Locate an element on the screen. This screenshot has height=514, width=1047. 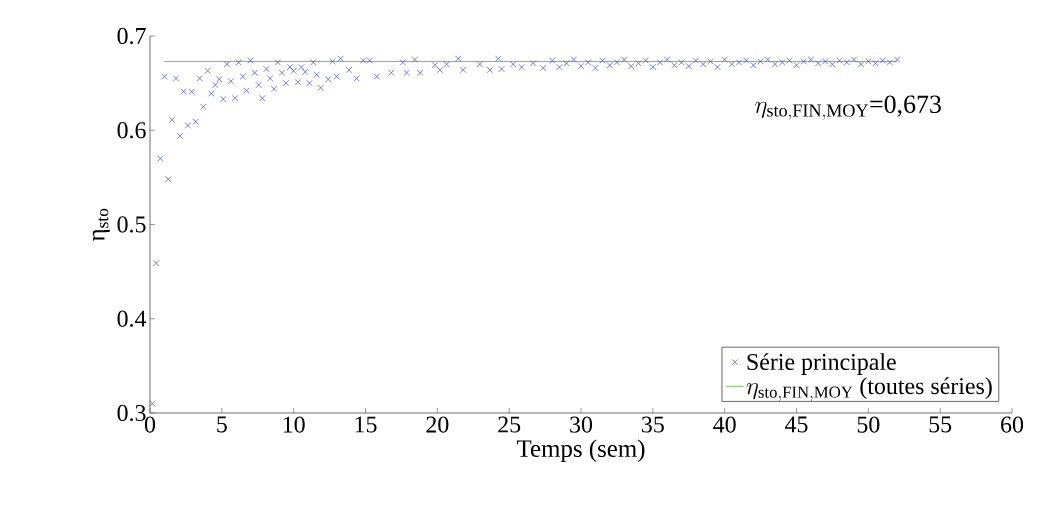
y-tick-label: 0.7 is located at coordinates (131, 36).